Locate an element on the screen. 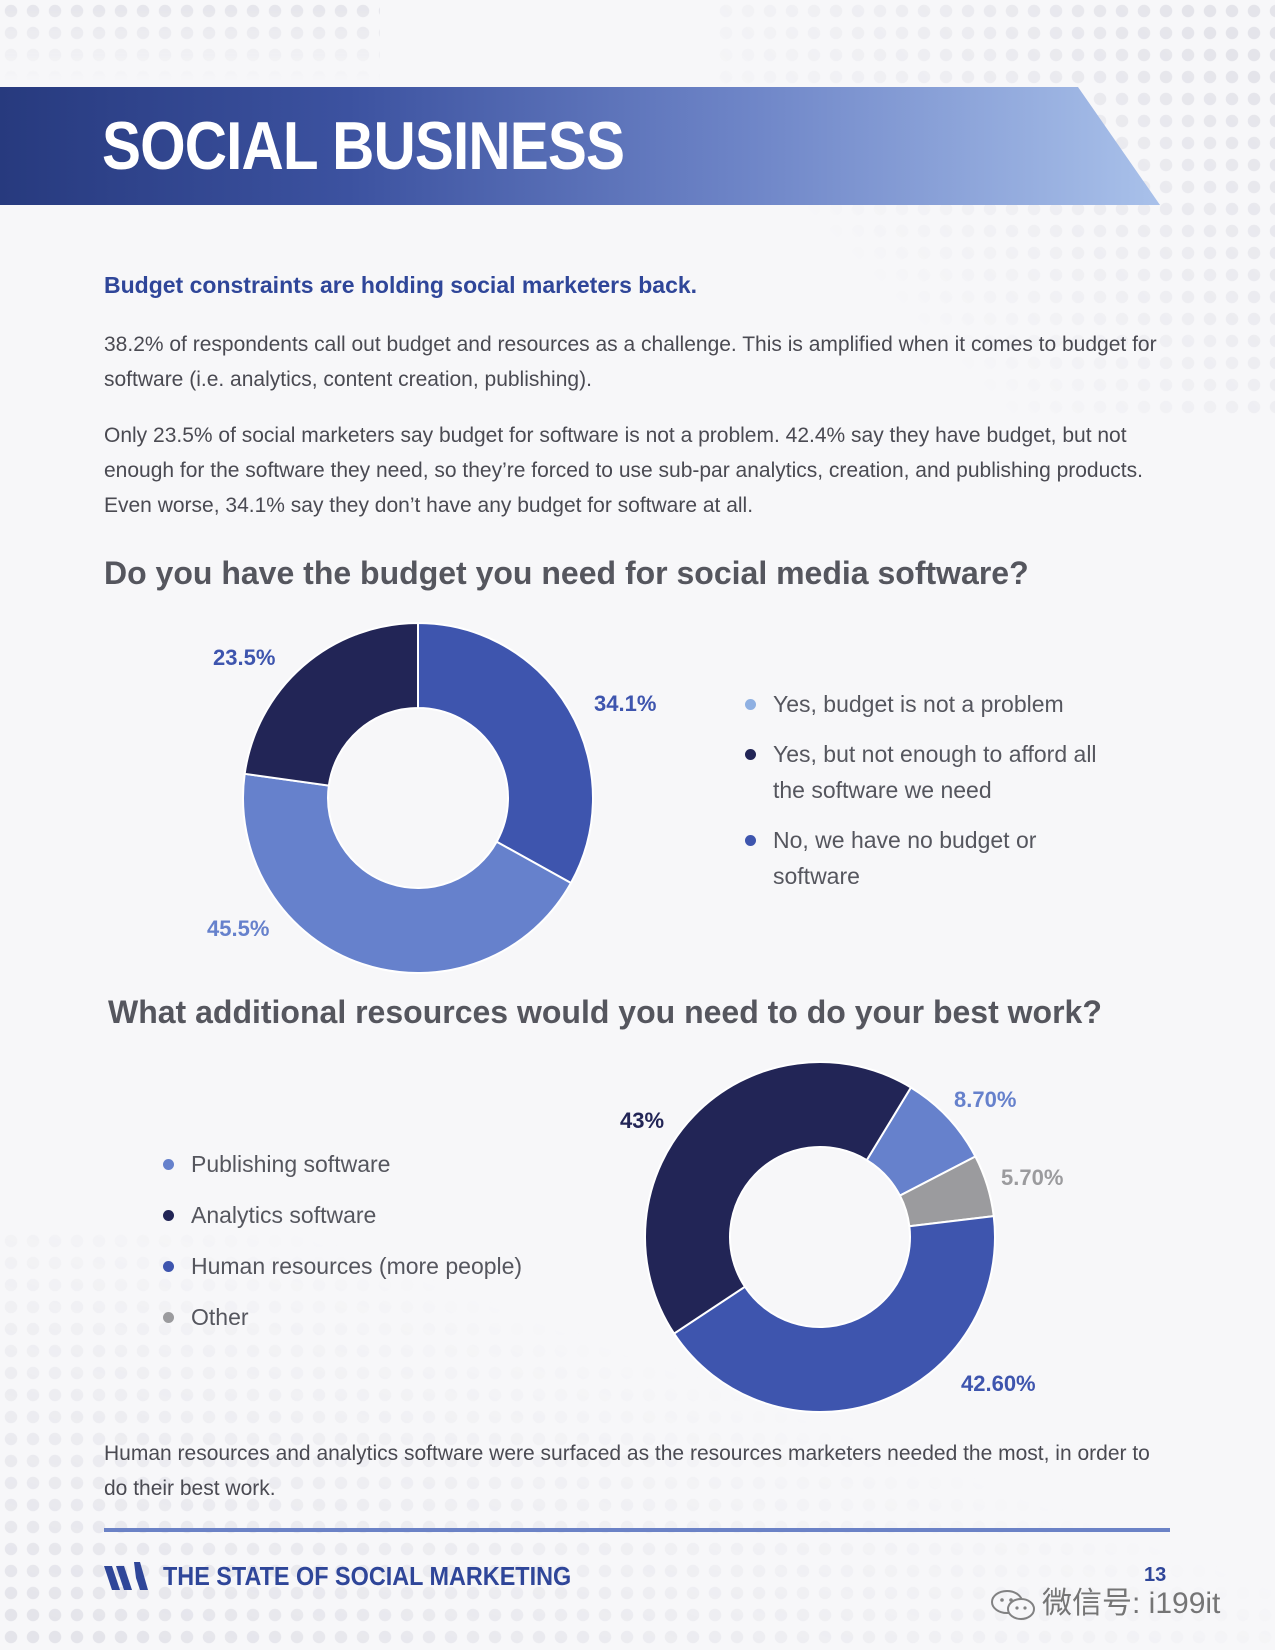  legend-label: Yes, budget is not a problem is located at coordinates (918, 704).